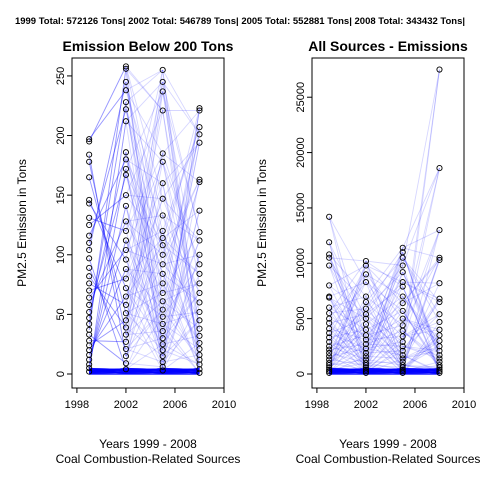 Image resolution: width=480 pixels, height=480 pixels. What do you see at coordinates (303, 229) in the screenshot?
I see `y-axis: 0 5000 10000 15000 20000 25000` at bounding box center [303, 229].